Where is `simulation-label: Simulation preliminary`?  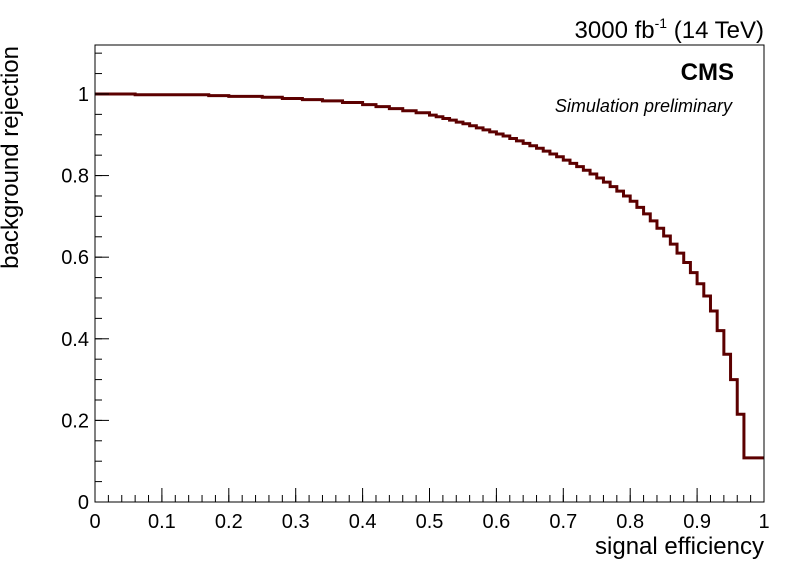 simulation-label: Simulation preliminary is located at coordinates (644, 106).